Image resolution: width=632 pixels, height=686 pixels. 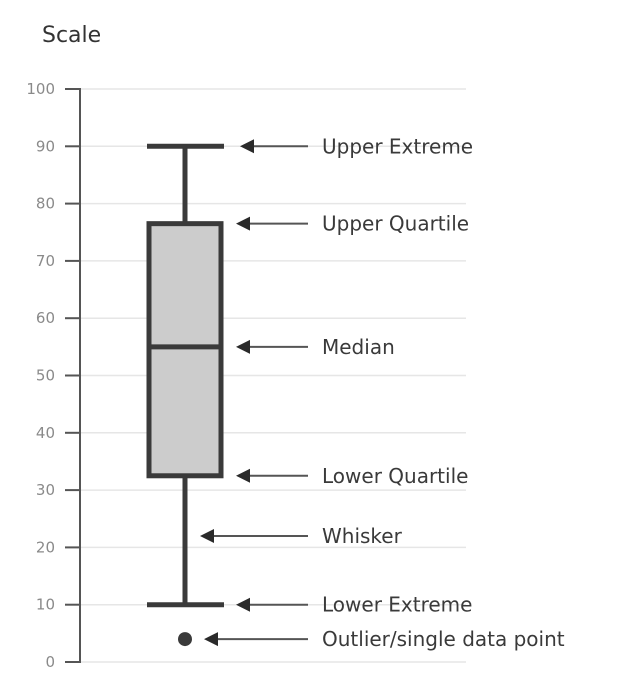 What do you see at coordinates (45, 261) in the screenshot?
I see `y-tick-label: 70` at bounding box center [45, 261].